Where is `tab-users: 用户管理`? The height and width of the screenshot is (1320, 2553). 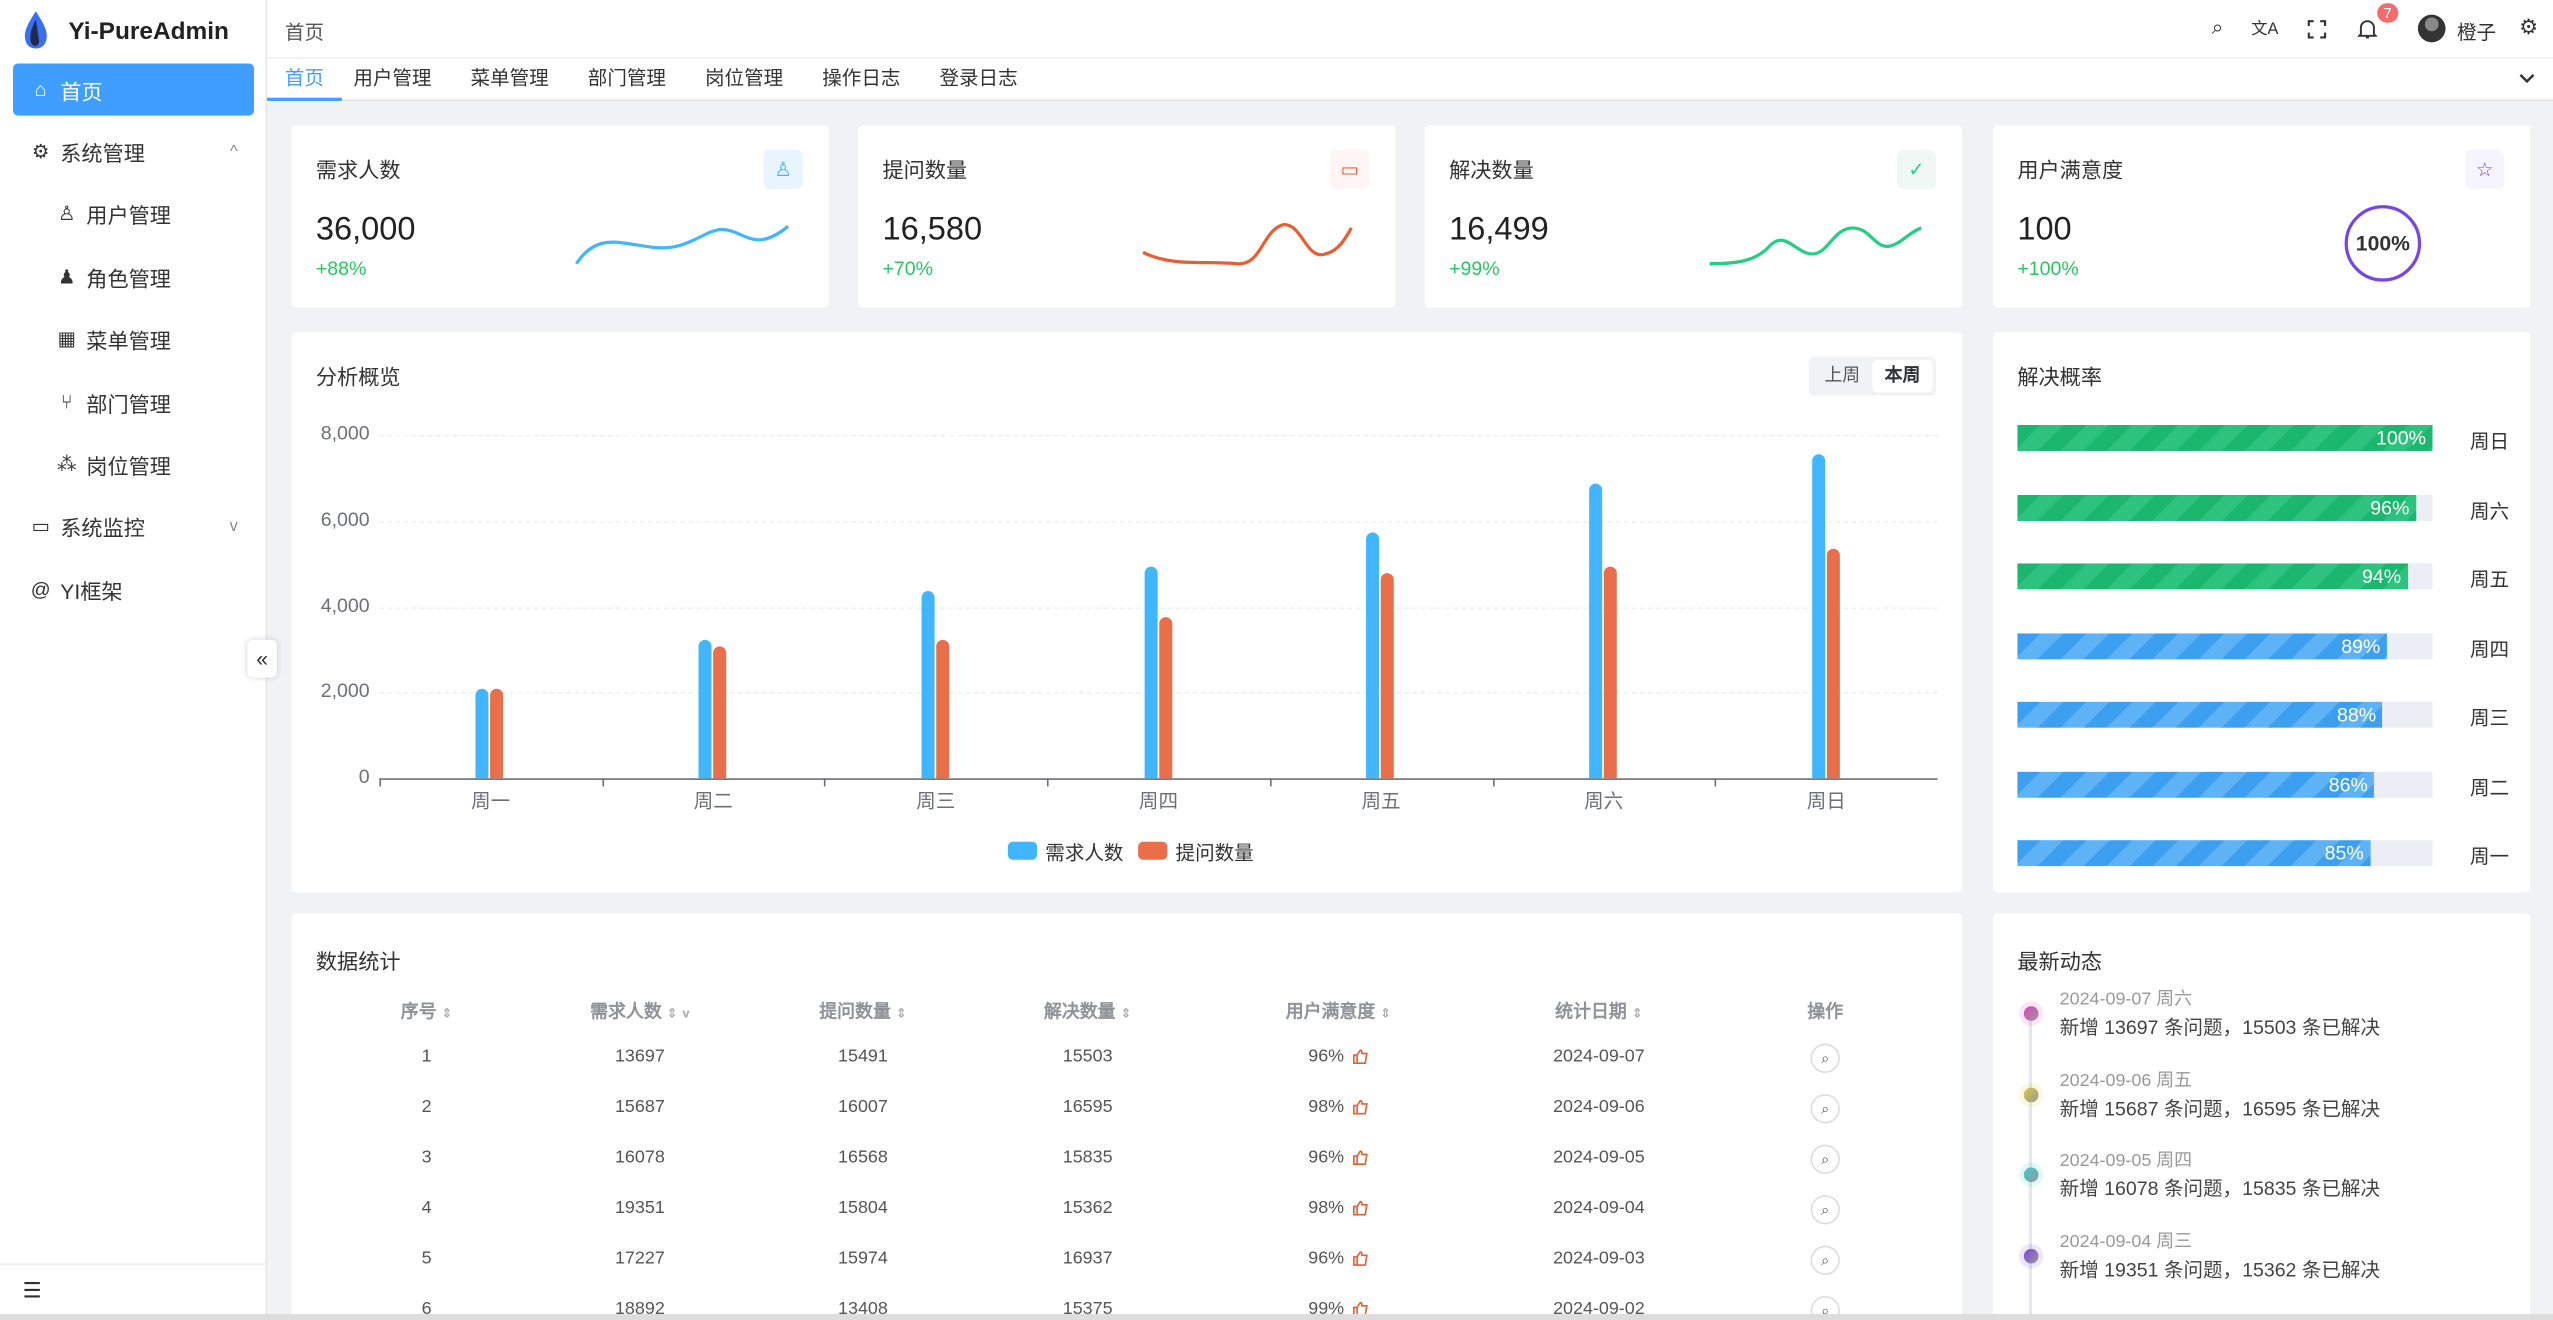 tab-users: 用户管理 is located at coordinates (392, 78).